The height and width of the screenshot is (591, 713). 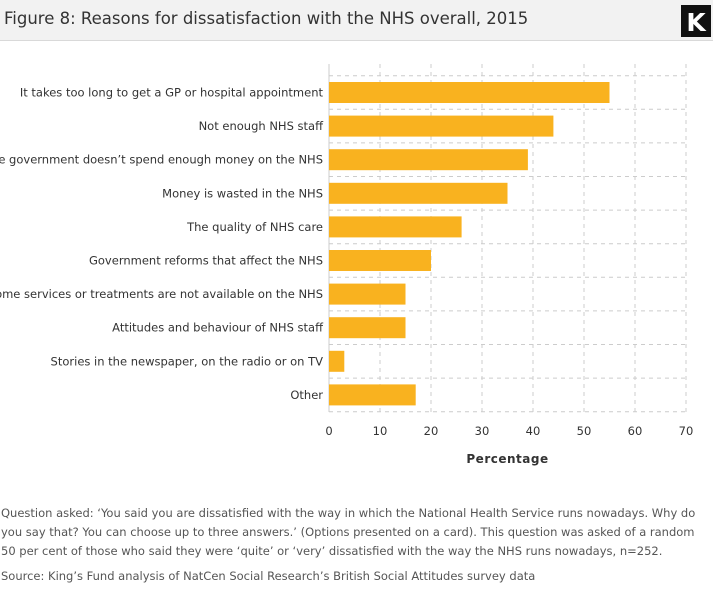 What do you see at coordinates (584, 431) in the screenshot?
I see `x-tick-label-50: 50` at bounding box center [584, 431].